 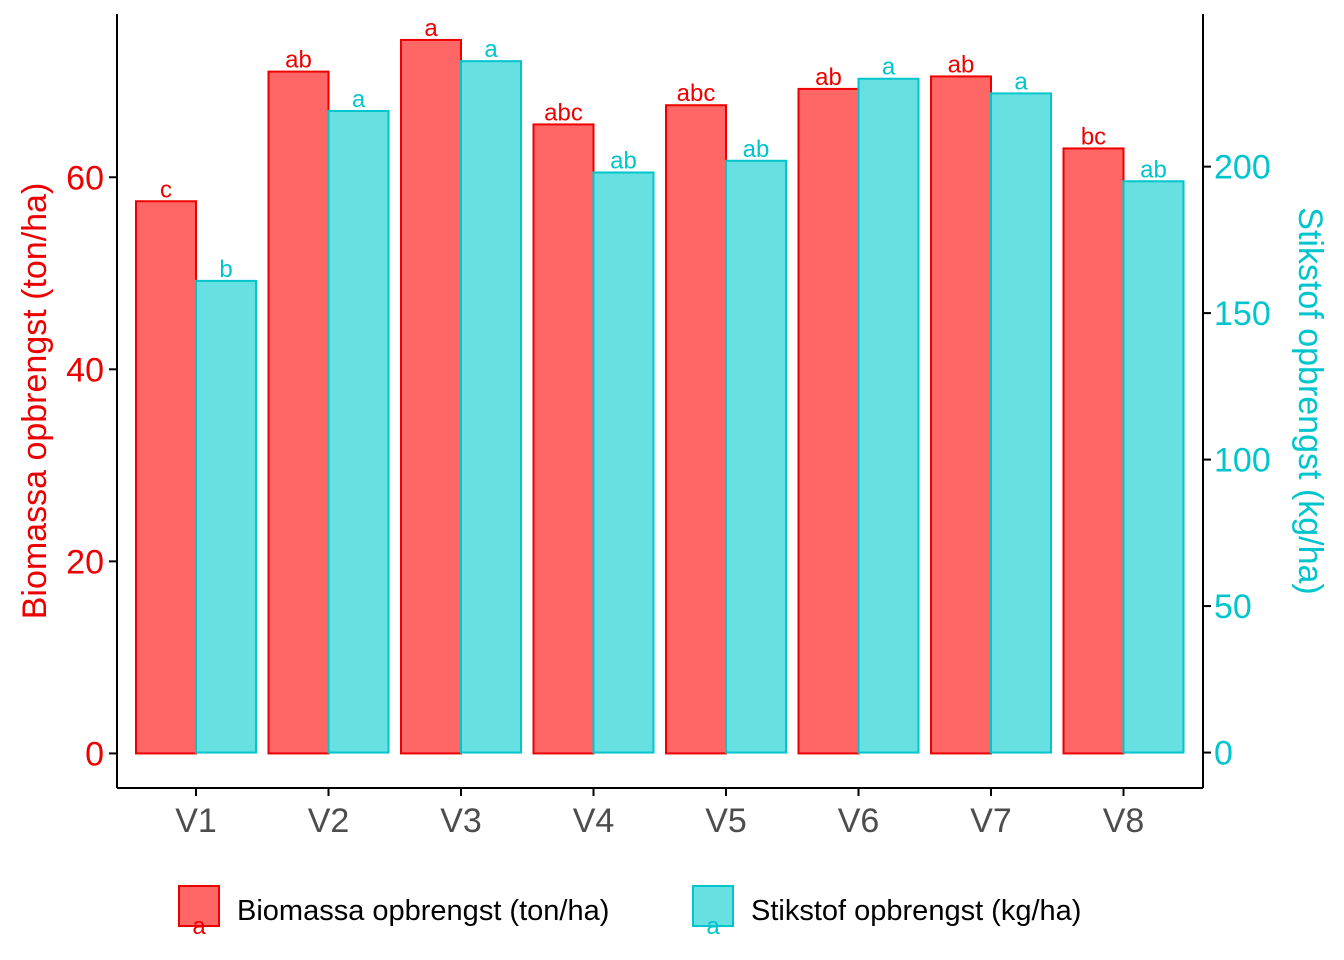 What do you see at coordinates (298, 412) in the screenshot?
I see `biomass-bar-V2` at bounding box center [298, 412].